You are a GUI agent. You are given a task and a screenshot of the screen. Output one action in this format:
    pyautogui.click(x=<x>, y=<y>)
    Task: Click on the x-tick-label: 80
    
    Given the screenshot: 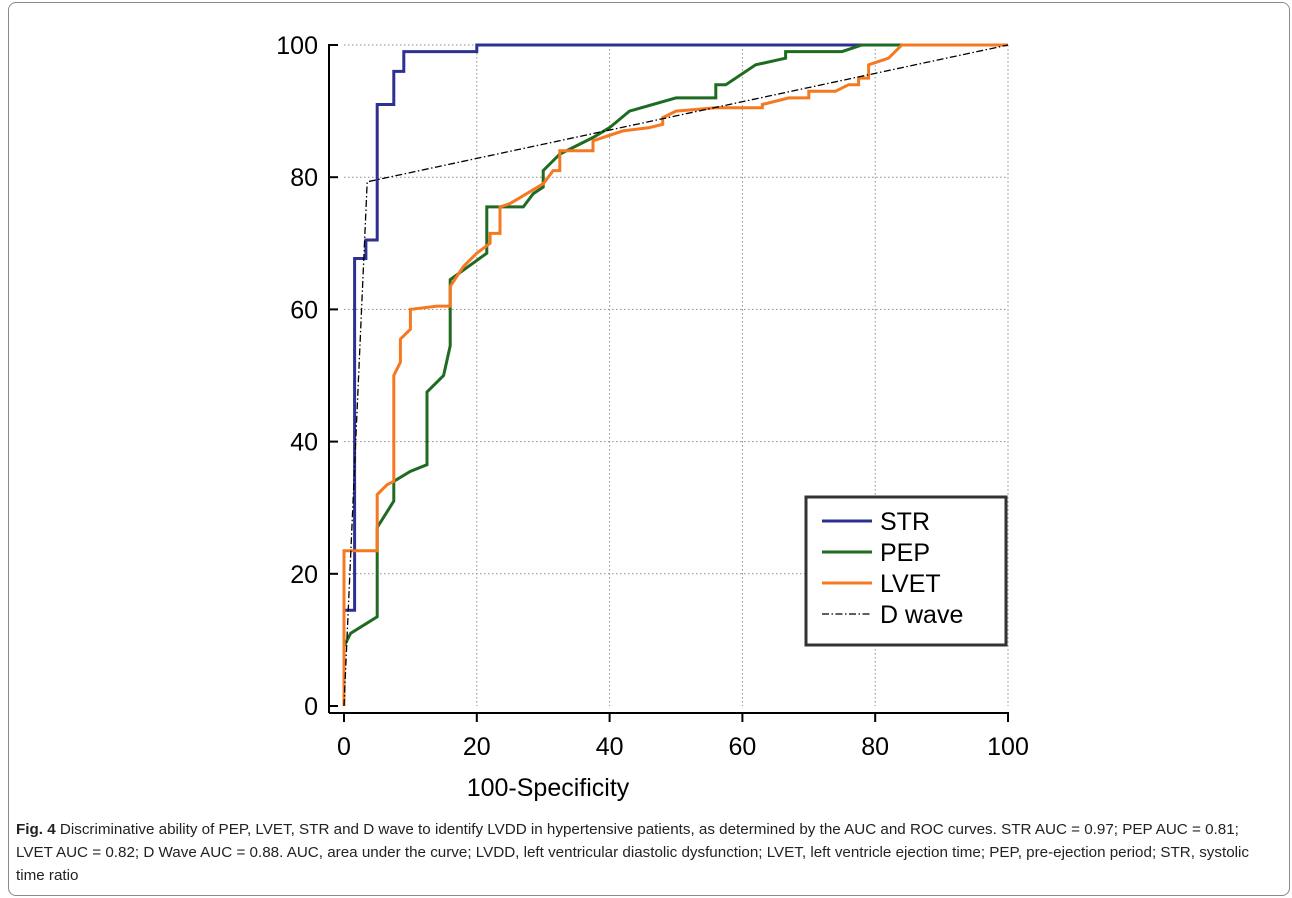 What is the action you would take?
    pyautogui.click(x=875, y=747)
    